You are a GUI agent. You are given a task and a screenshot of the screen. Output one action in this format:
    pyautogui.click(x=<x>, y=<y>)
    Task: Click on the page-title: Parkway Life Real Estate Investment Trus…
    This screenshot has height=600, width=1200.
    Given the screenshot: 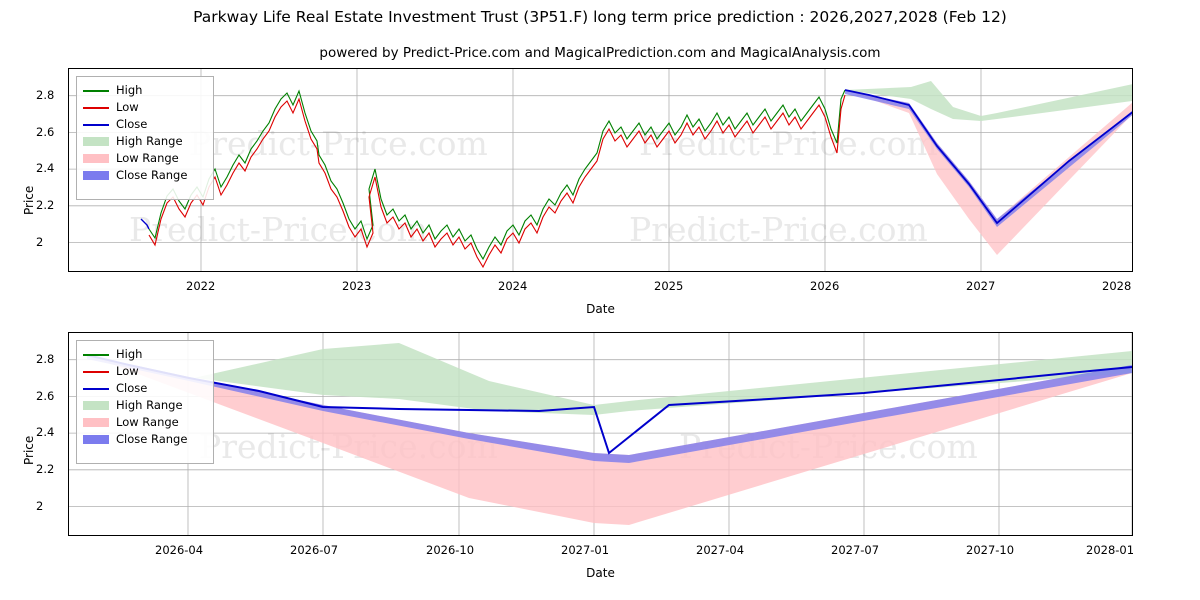 What is the action you would take?
    pyautogui.click(x=600, y=17)
    